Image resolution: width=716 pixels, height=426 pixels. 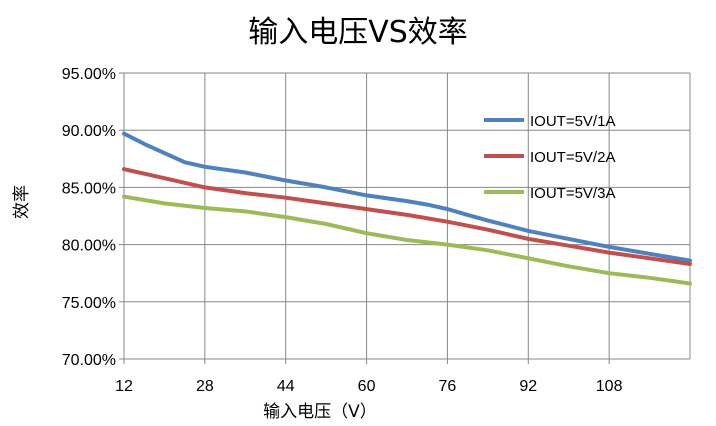 What do you see at coordinates (22, 202) in the screenshot?
I see `y-axis-title: 效率` at bounding box center [22, 202].